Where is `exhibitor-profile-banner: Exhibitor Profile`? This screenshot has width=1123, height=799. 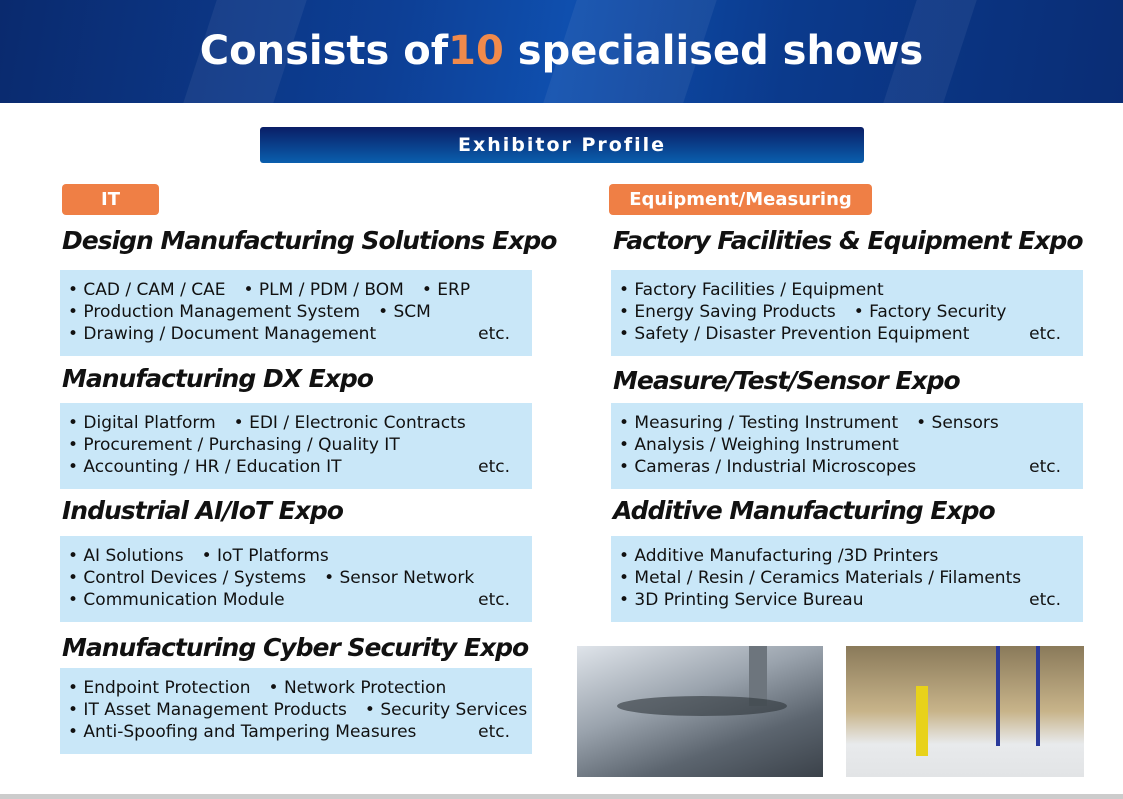 exhibitor-profile-banner: Exhibitor Profile is located at coordinates (562, 145).